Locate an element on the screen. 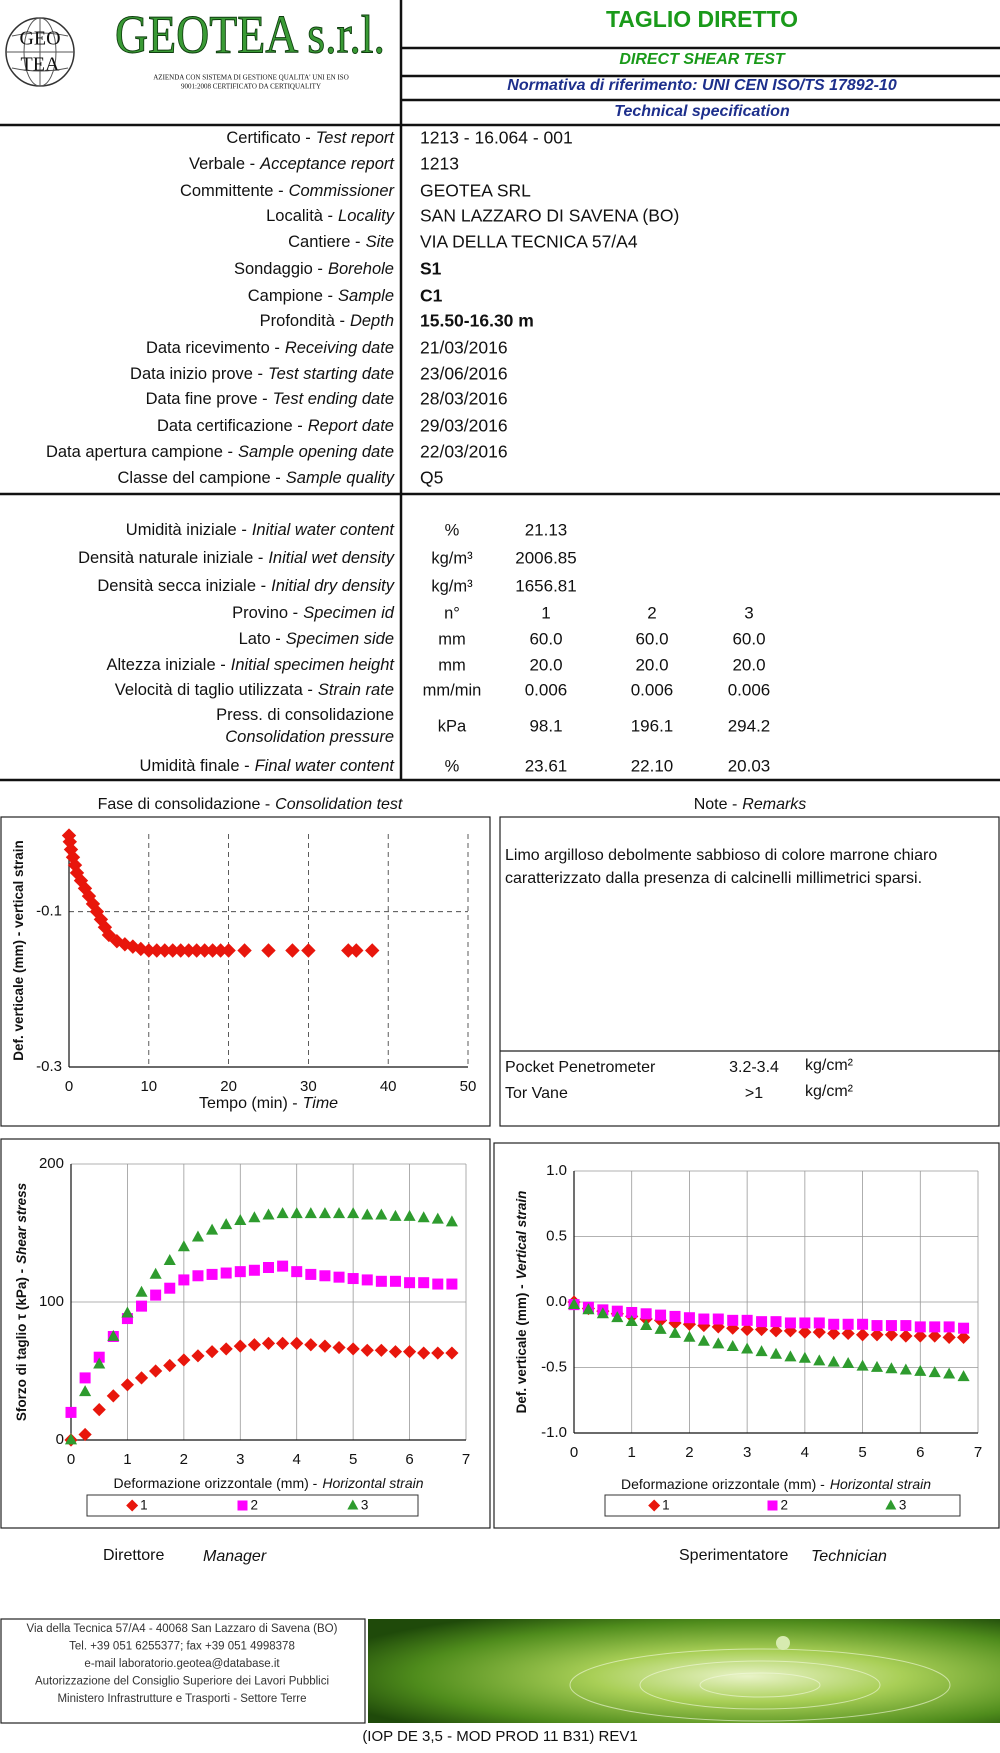 The height and width of the screenshot is (1753, 1000). x-tick-label: 30 is located at coordinates (308, 1086).